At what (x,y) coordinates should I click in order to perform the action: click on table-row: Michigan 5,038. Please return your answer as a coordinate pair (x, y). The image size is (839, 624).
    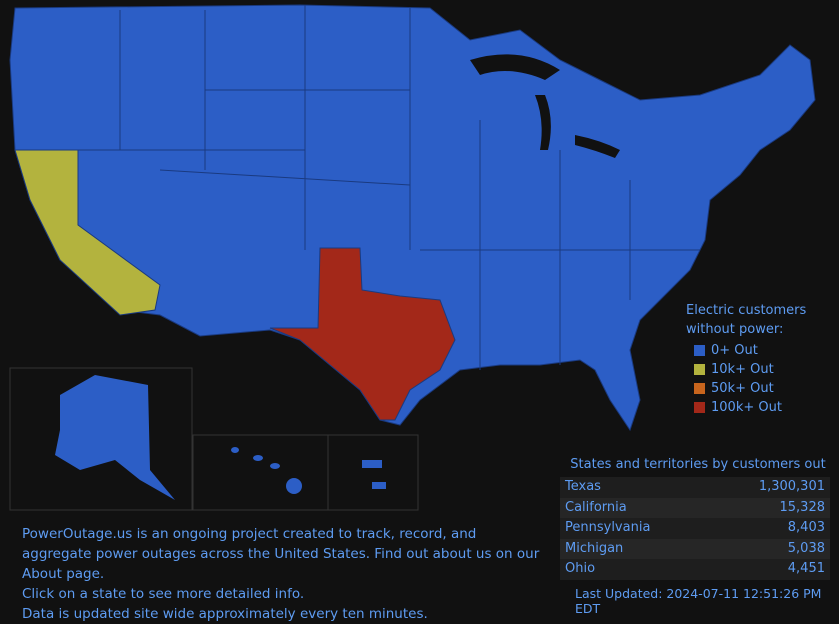
    Looking at the image, I should click on (695, 548).